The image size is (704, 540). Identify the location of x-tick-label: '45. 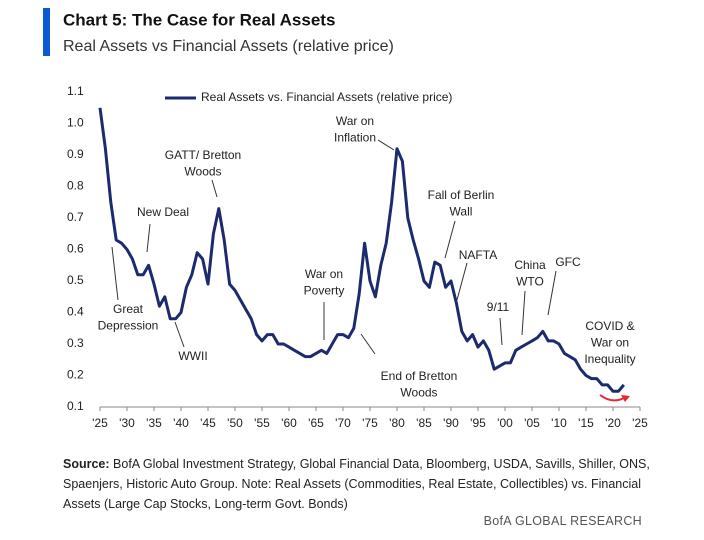
(208, 423).